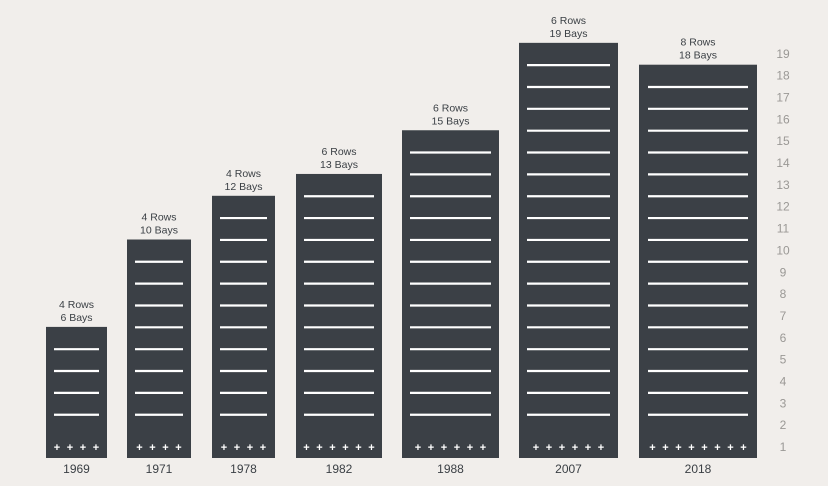  Describe the element at coordinates (783, 338) in the screenshot. I see `y-tick-label: 6` at that location.